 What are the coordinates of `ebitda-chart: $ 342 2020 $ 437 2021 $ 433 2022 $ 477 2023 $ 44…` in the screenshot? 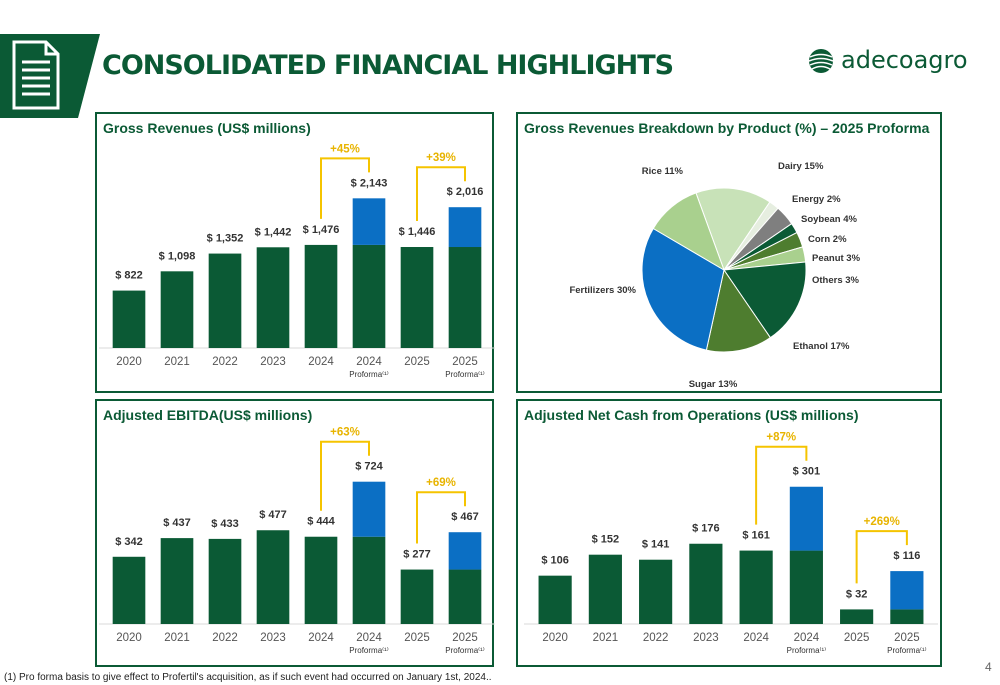 It's located at (297, 541).